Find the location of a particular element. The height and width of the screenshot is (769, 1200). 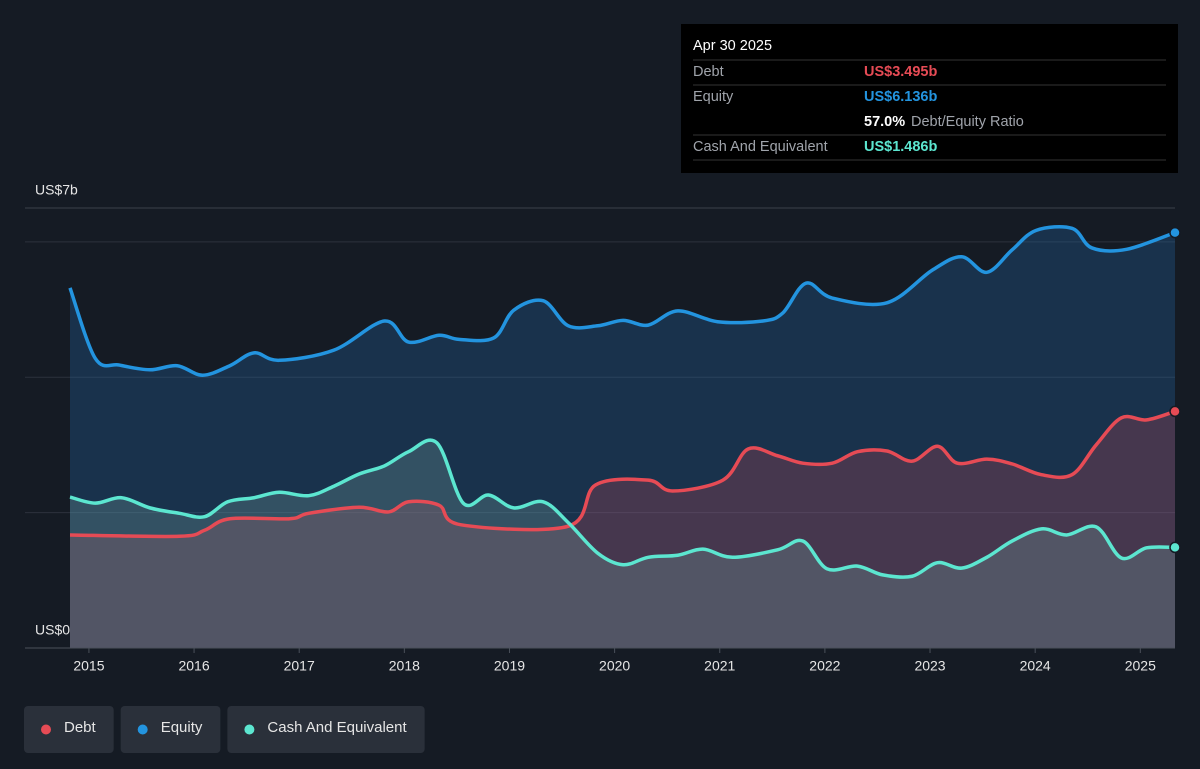

tooltip-value: US$3.495b is located at coordinates (900, 72).